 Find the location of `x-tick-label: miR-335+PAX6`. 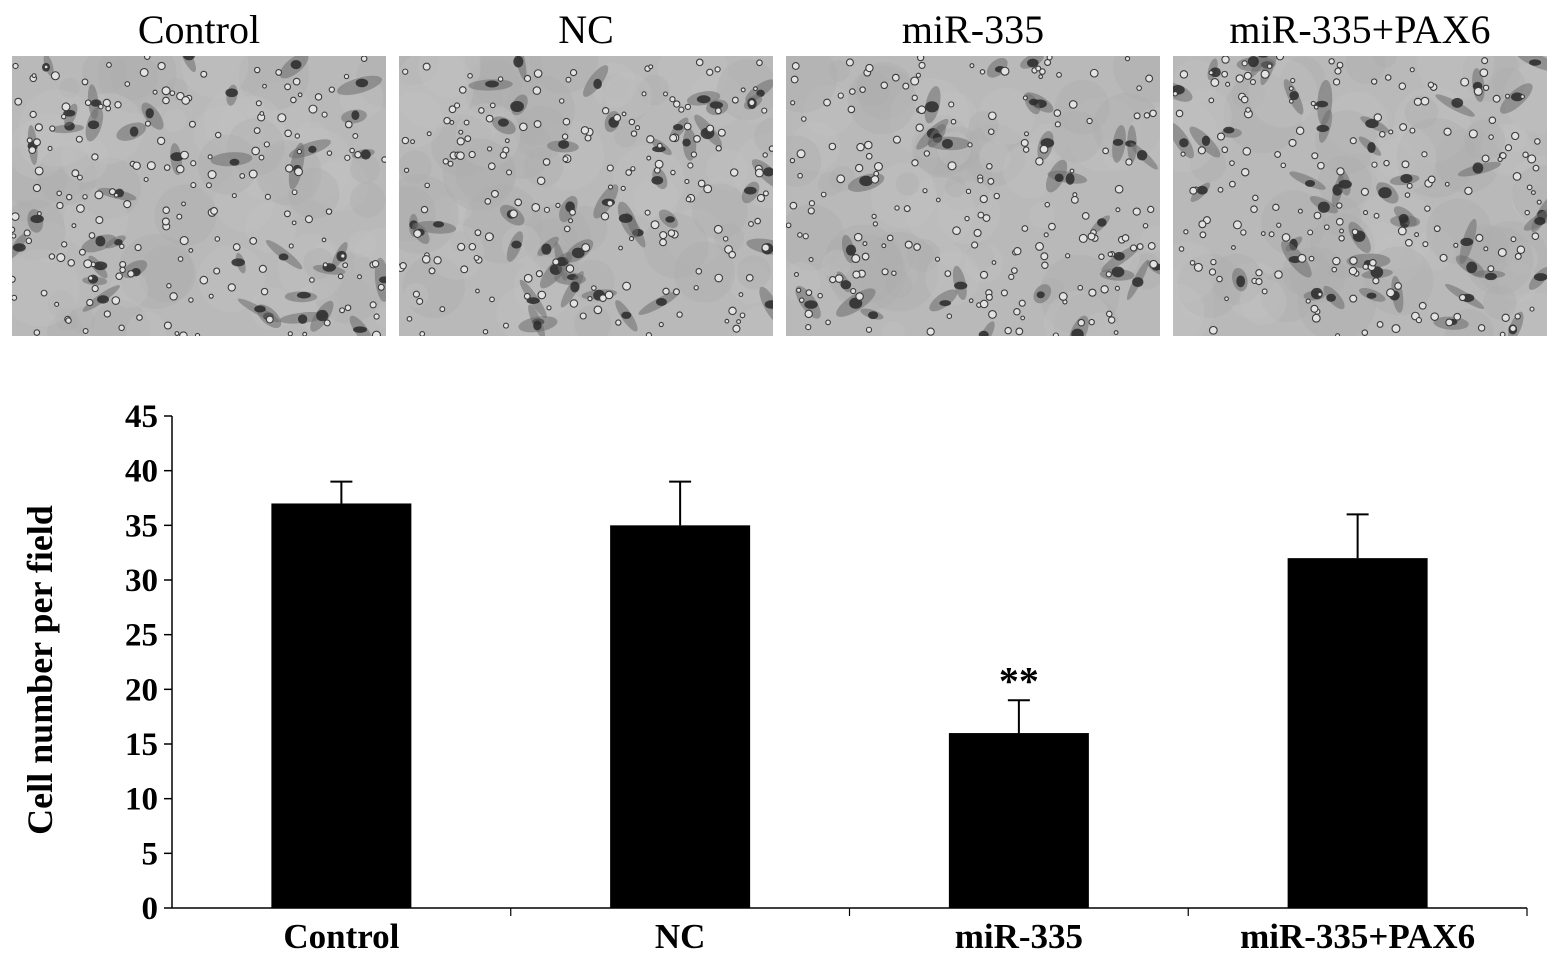

x-tick-label: miR-335+PAX6 is located at coordinates (1357, 936).